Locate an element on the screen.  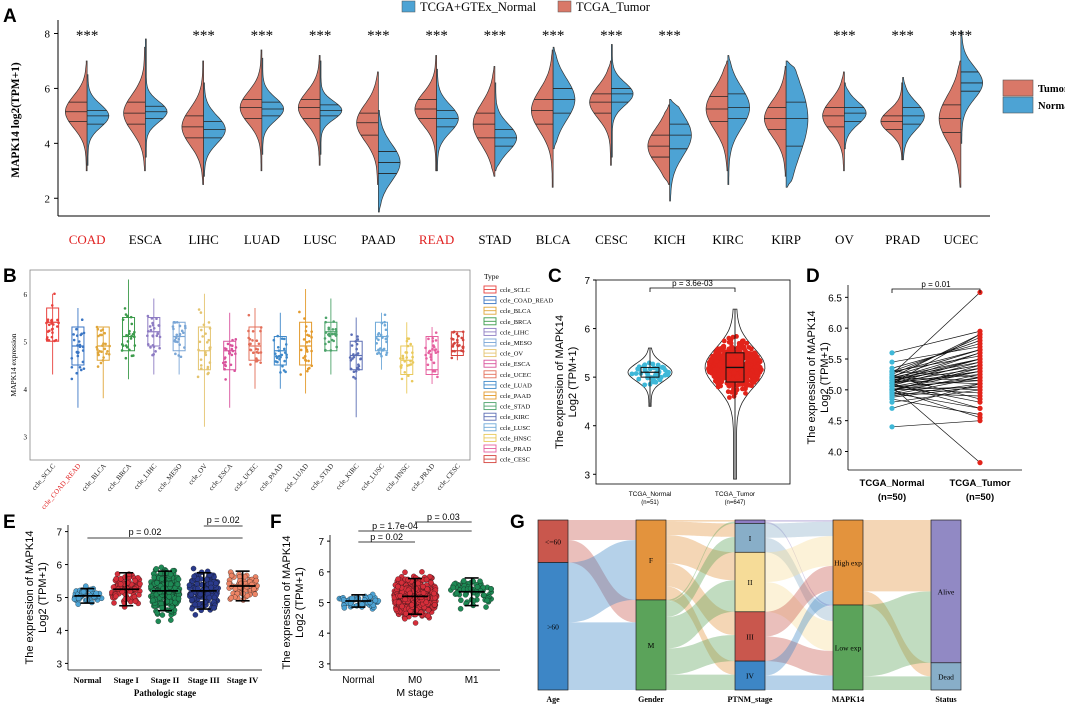
e-ytick-label: 5 is located at coordinates (59, 599).